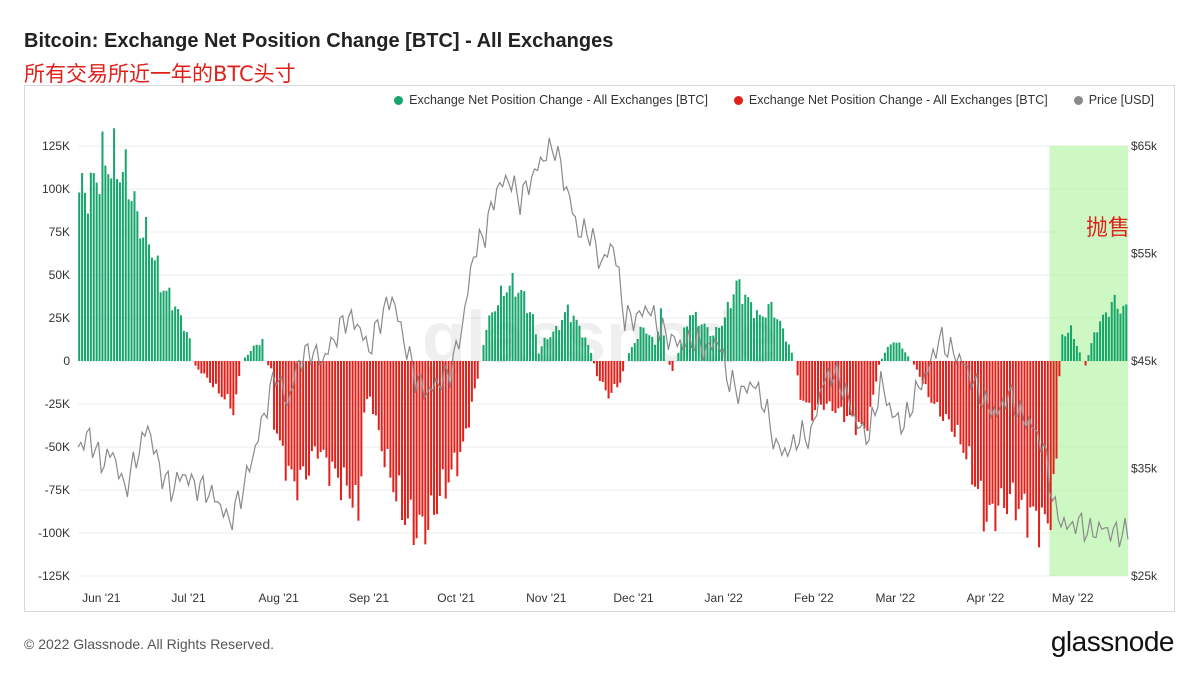 Image resolution: width=1200 pixels, height=675 pixels. I want to click on glassnode-logo: glassnode, so click(1112, 641).